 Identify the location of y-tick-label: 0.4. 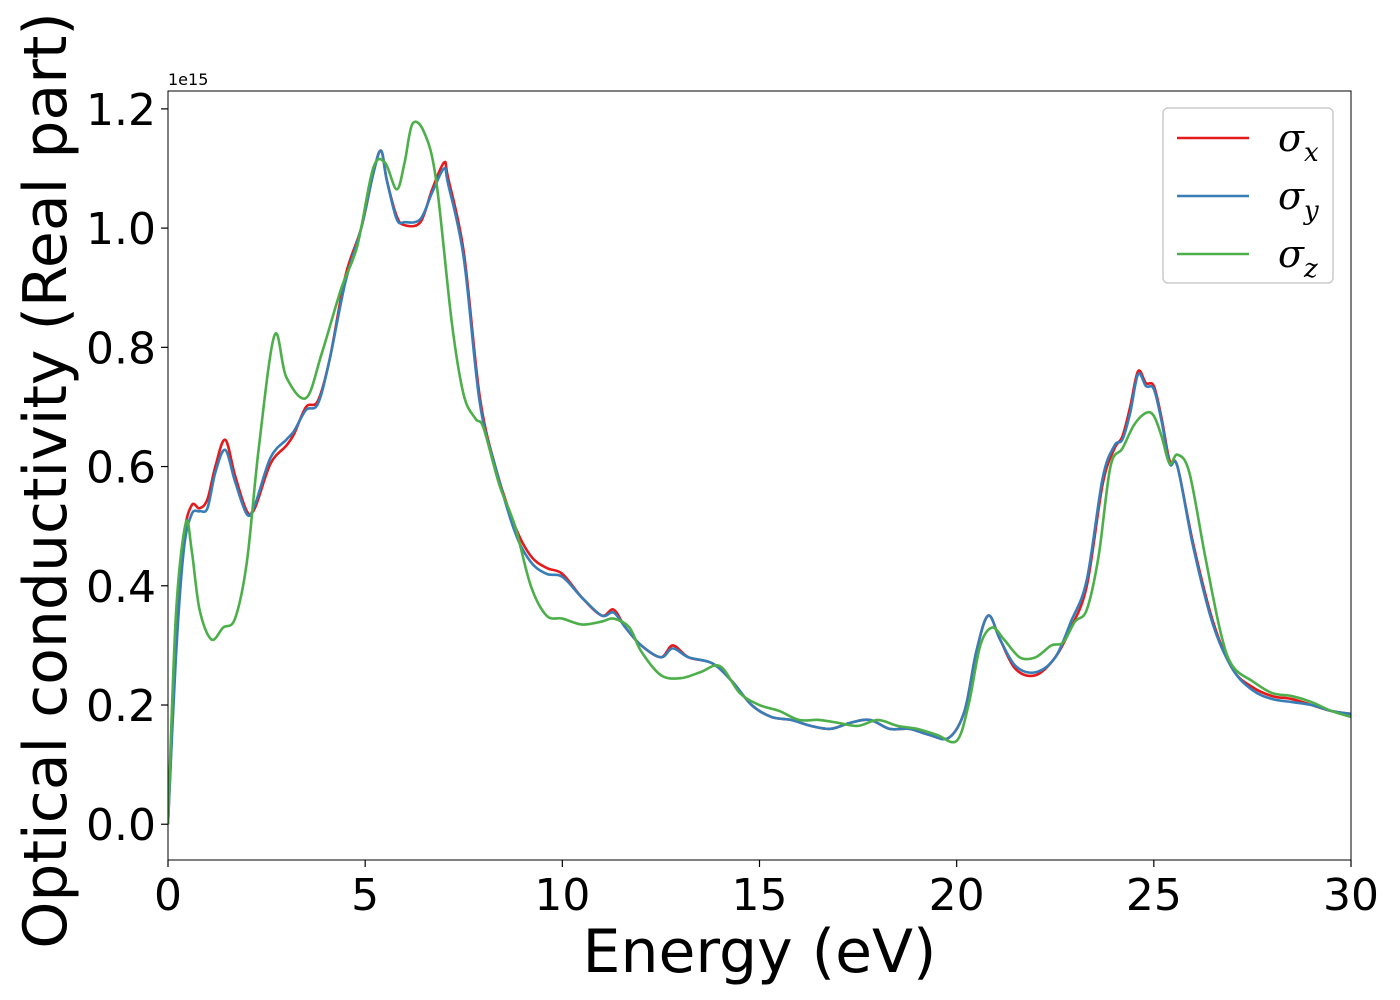
(121, 587).